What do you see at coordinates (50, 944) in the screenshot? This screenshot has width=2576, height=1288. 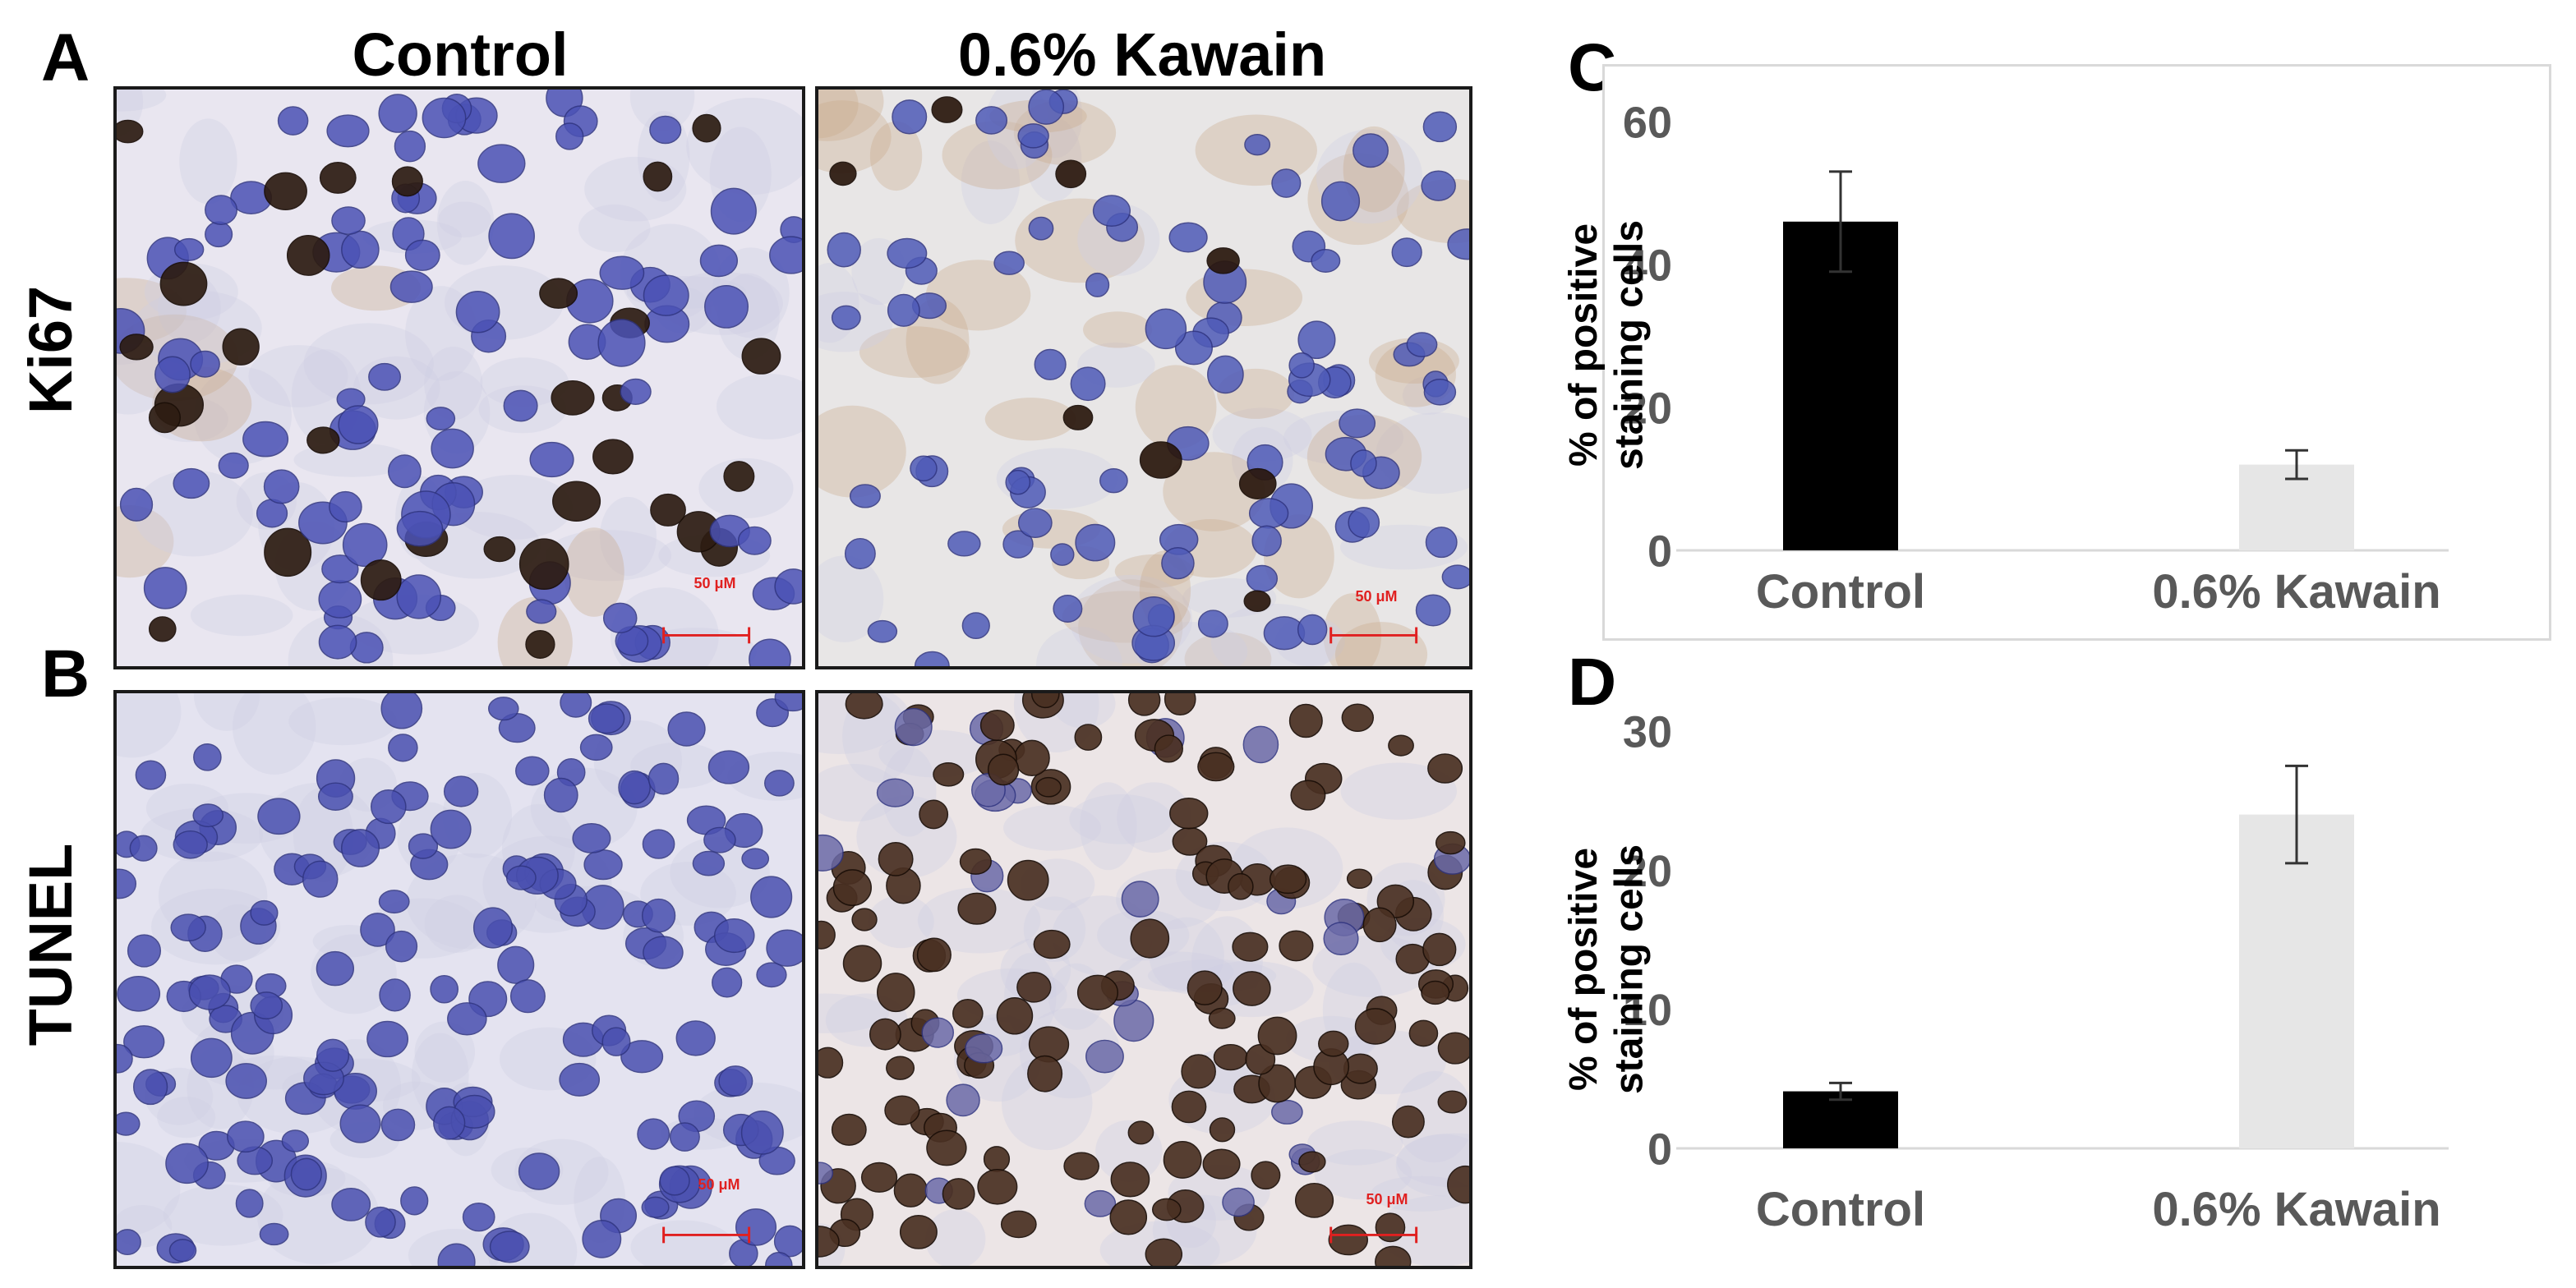 I see `row-header-tunel: TUNEL` at bounding box center [50, 944].